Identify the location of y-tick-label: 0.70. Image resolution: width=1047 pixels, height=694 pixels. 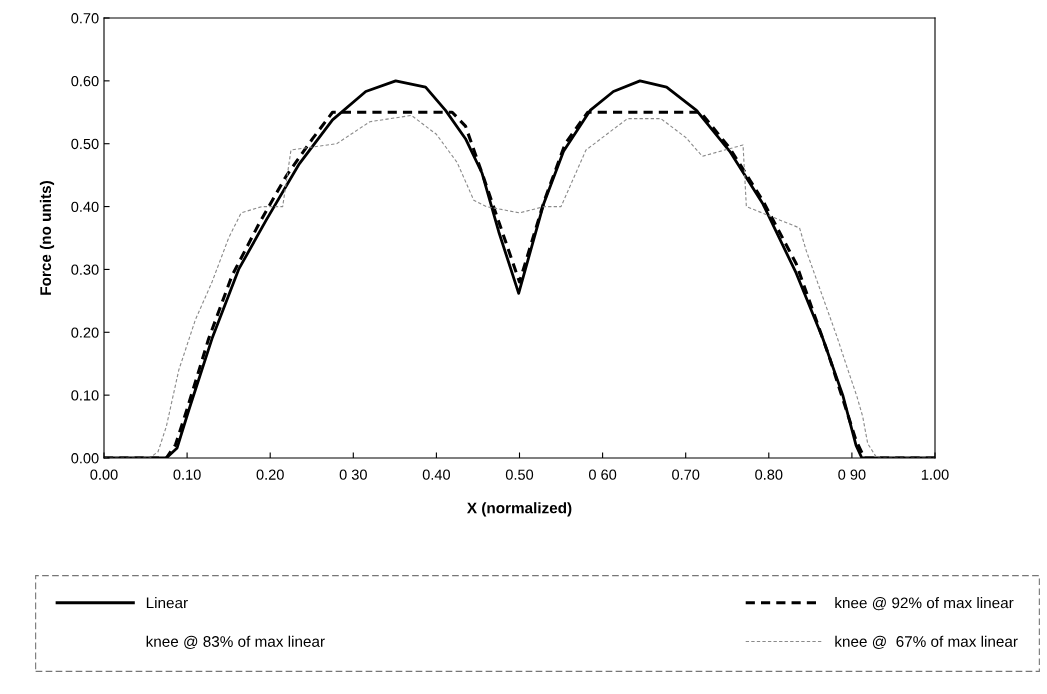
(85, 18).